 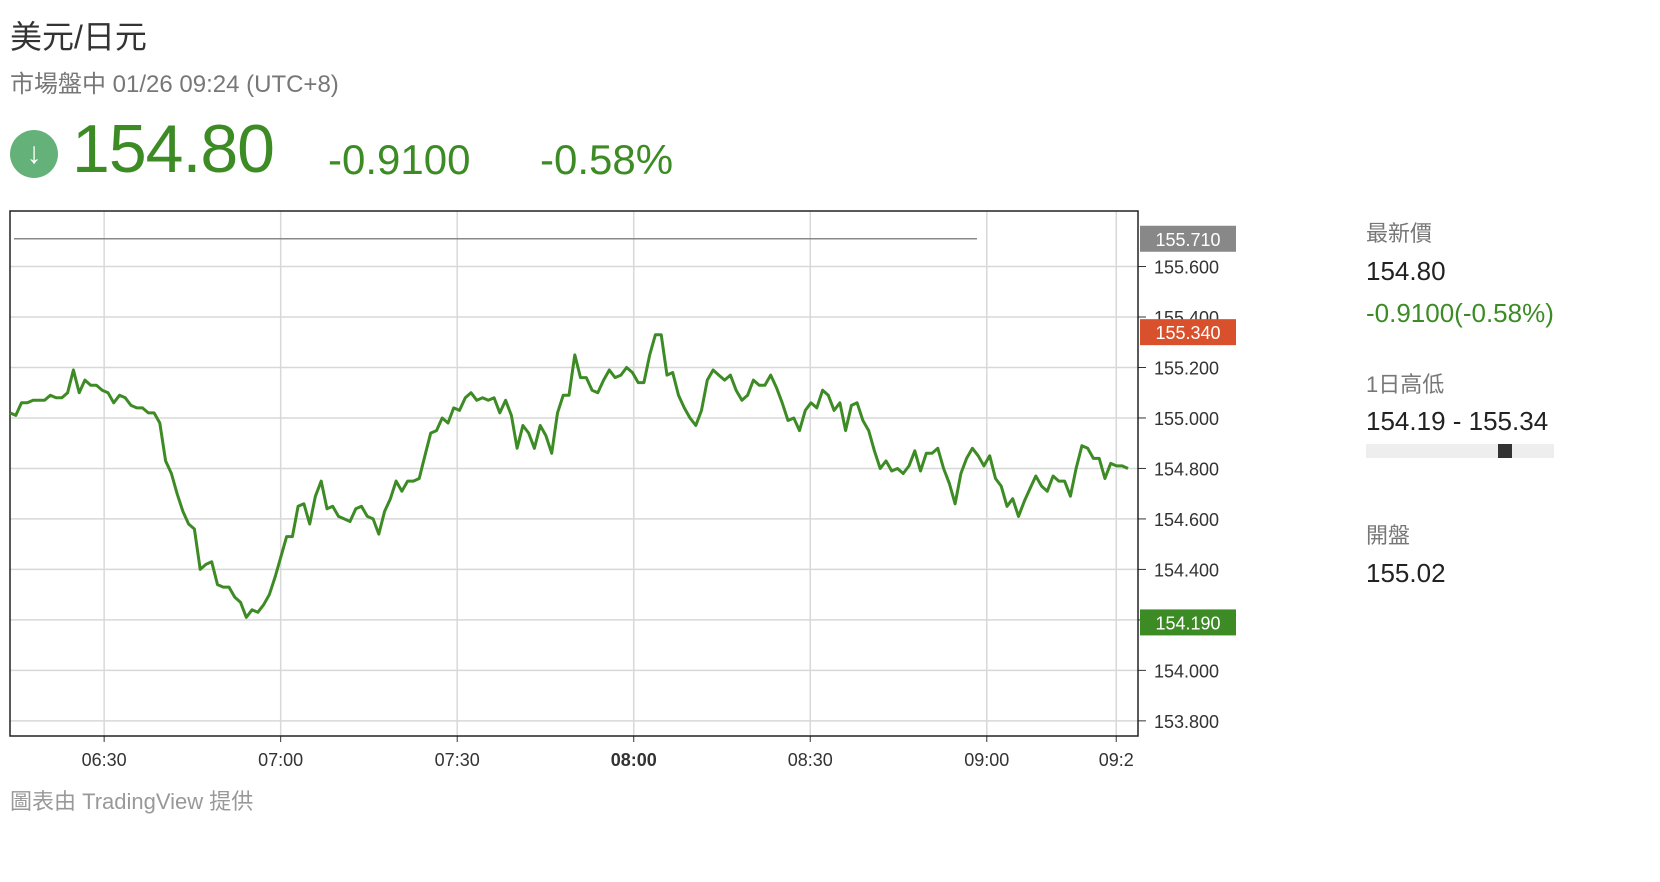 I want to click on y-tick-label: 154.600, so click(x=1186, y=520).